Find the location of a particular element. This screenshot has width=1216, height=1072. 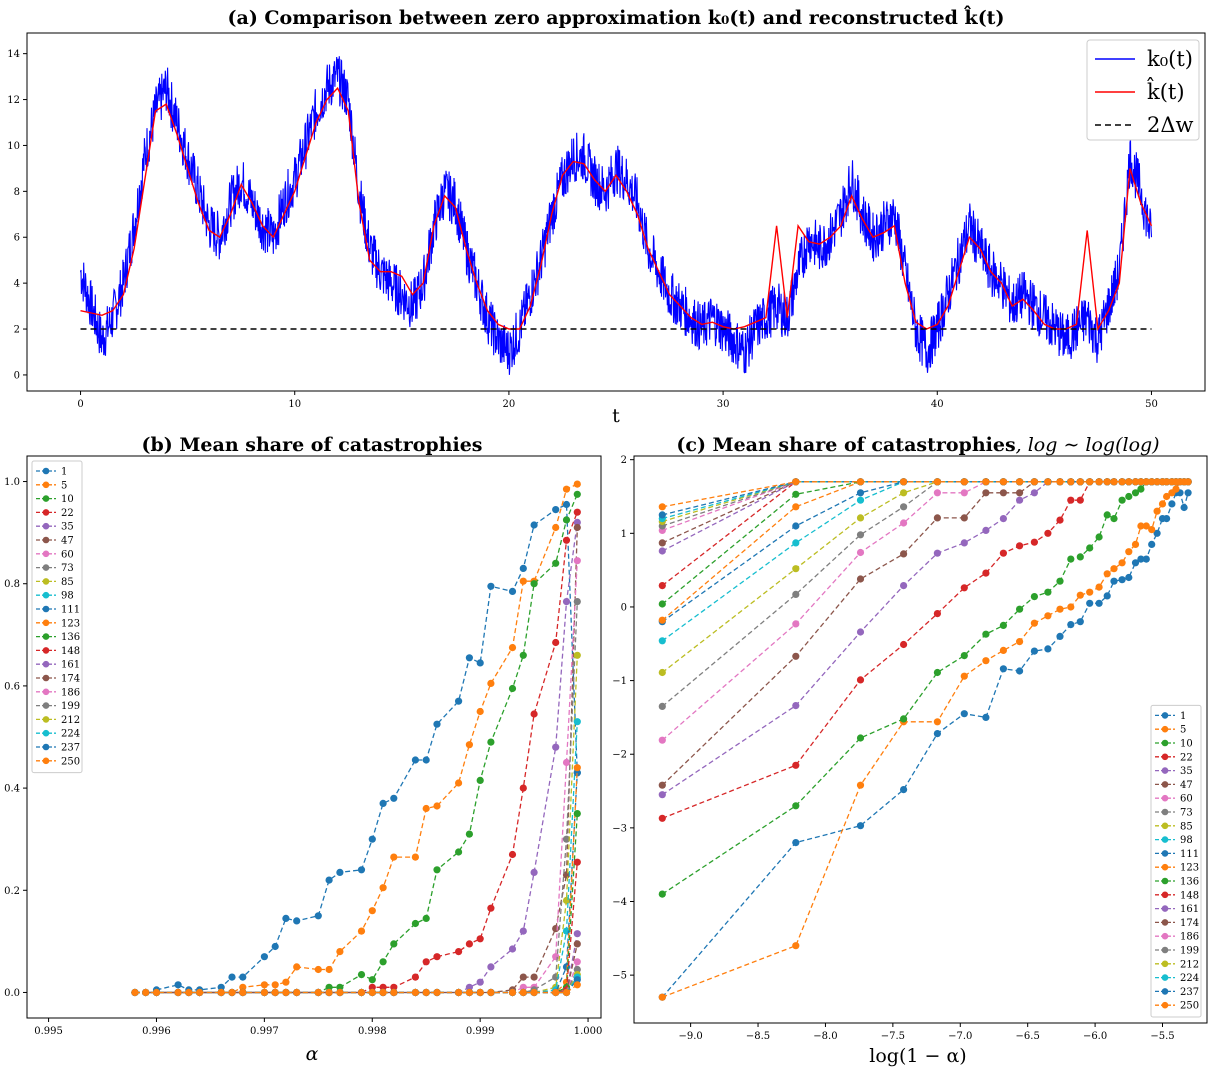

y-tick-label-b-4: 0.8 is located at coordinates (12, 584).